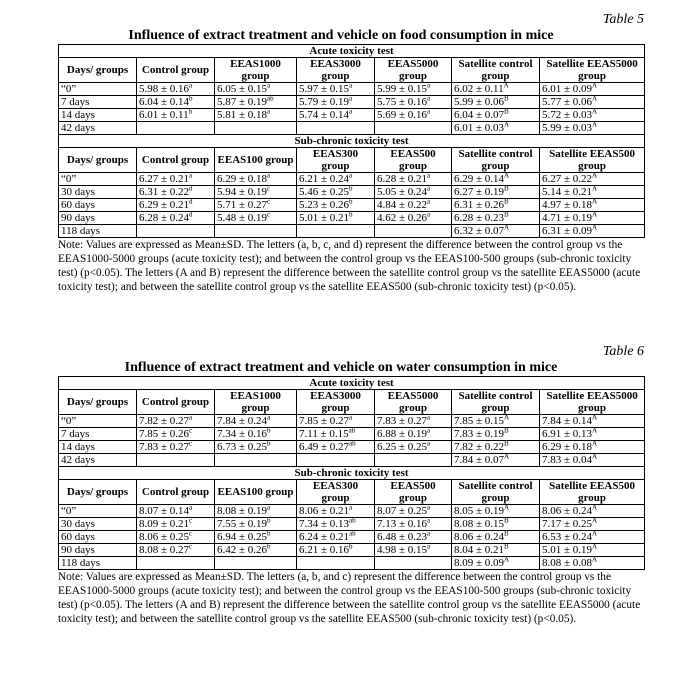 This screenshot has width=694, height=683. What do you see at coordinates (335, 102) in the screenshot?
I see `cell: 5.79 ± 0.19a` at bounding box center [335, 102].